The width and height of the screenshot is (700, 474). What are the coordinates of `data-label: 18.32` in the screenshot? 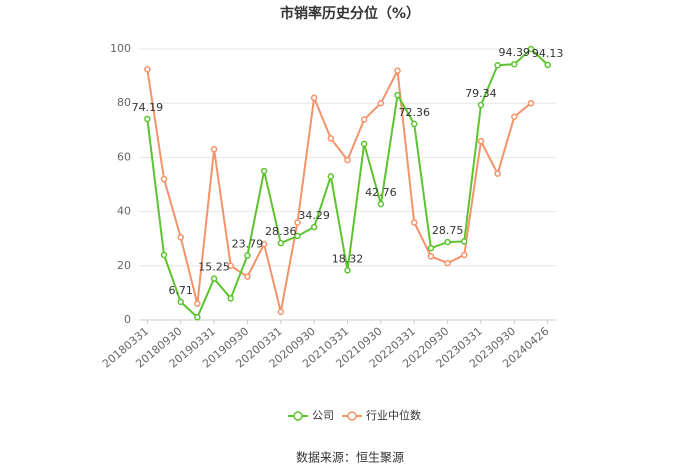 It's located at (348, 258).